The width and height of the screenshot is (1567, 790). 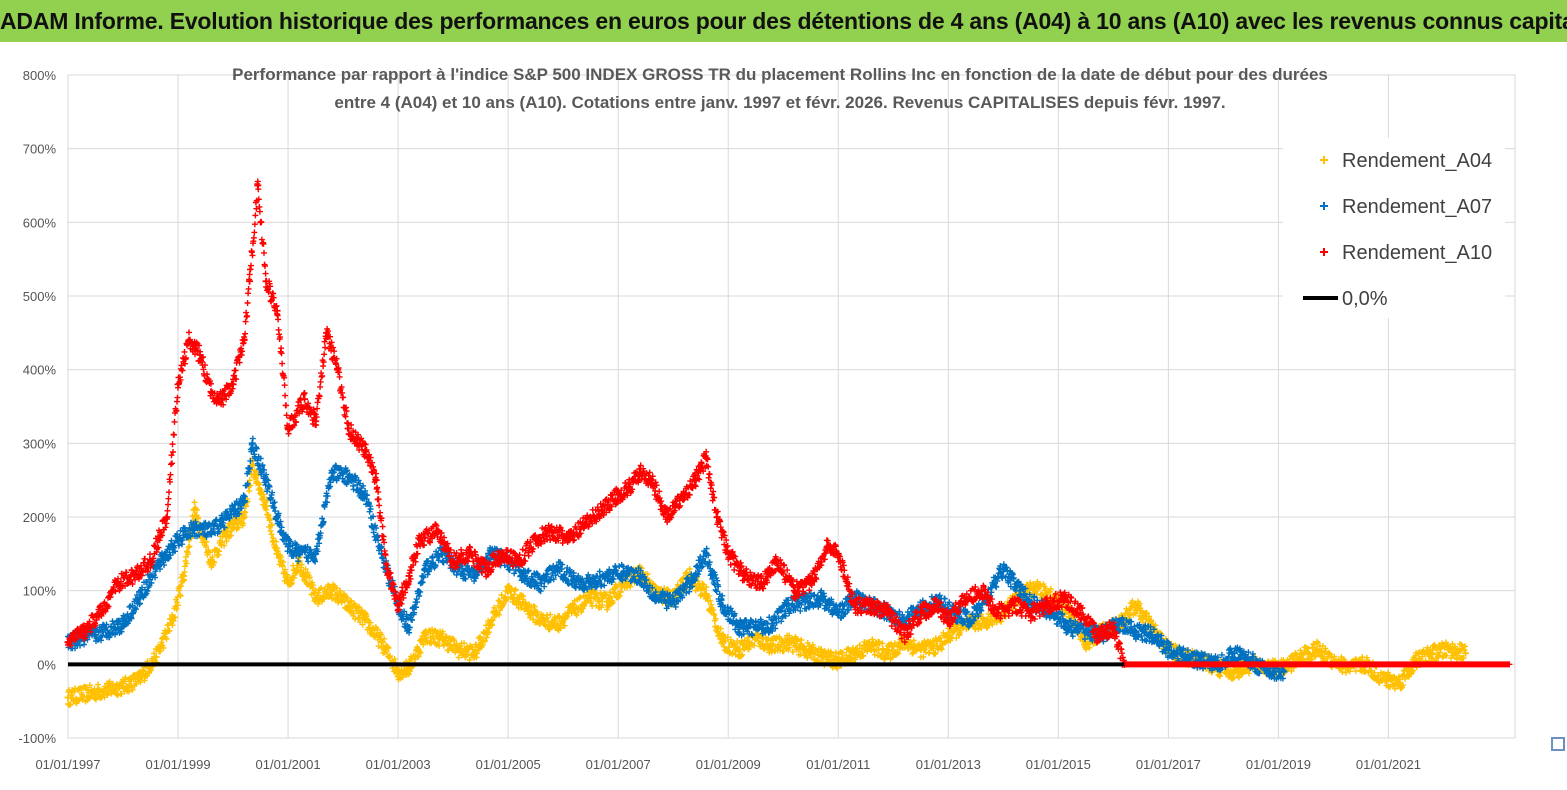 I want to click on x-tick-label: 01/01/2017, so click(x=1168, y=764).